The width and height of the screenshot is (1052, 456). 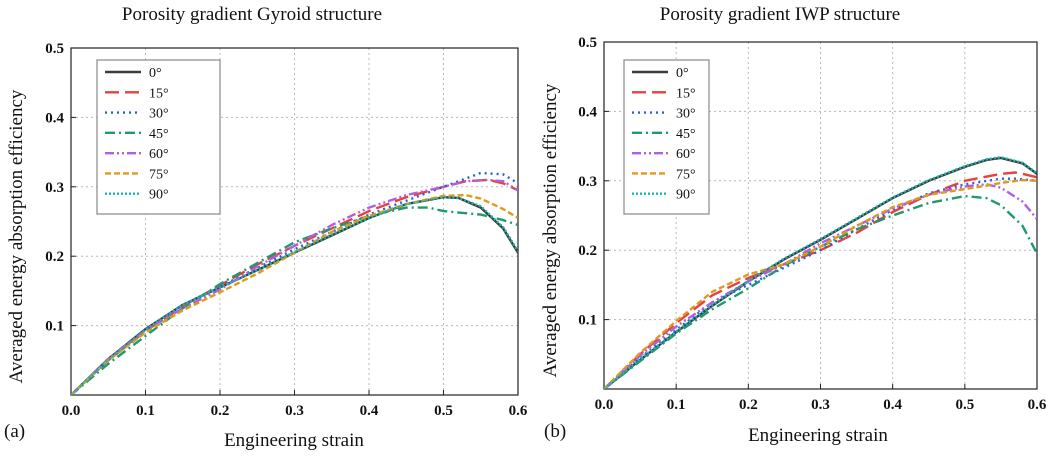 What do you see at coordinates (780, 14) in the screenshot?
I see `chart-title: Porosity gradient IWP structure` at bounding box center [780, 14].